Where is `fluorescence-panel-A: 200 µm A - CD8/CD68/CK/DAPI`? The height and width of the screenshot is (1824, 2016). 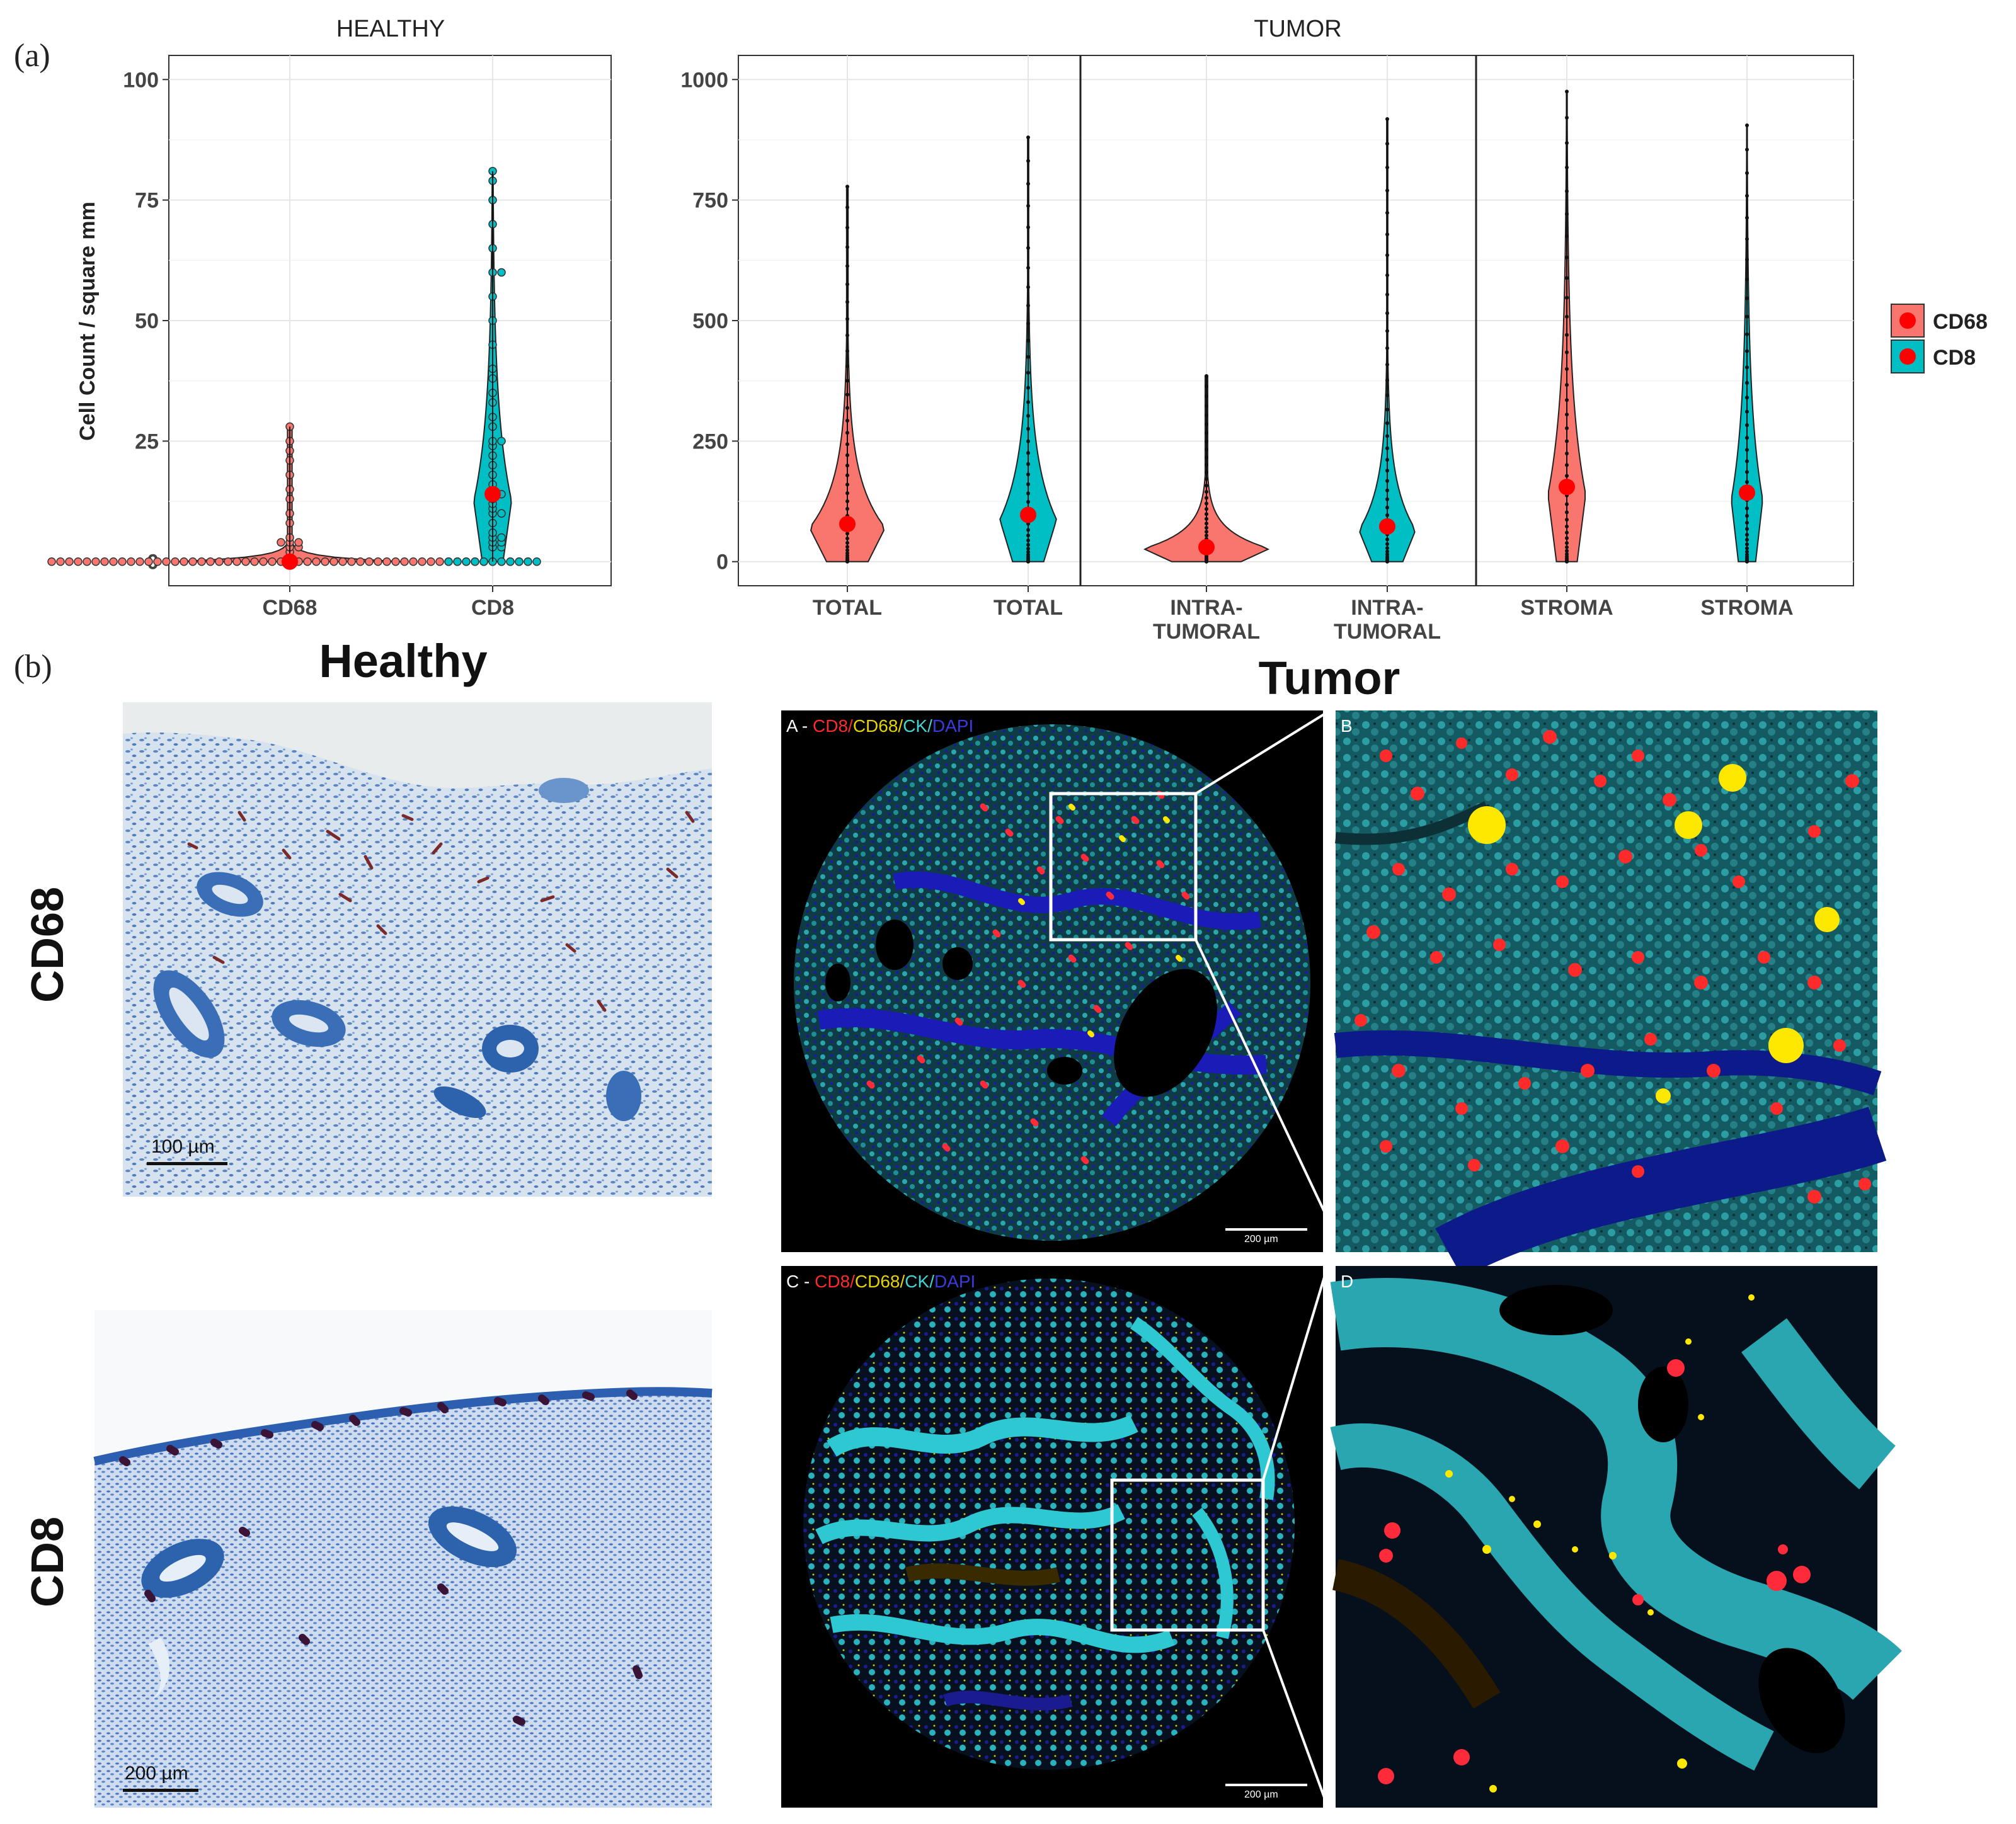 fluorescence-panel-A: 200 µm A - CD8/CD68/CK/DAPI is located at coordinates (1054, 981).